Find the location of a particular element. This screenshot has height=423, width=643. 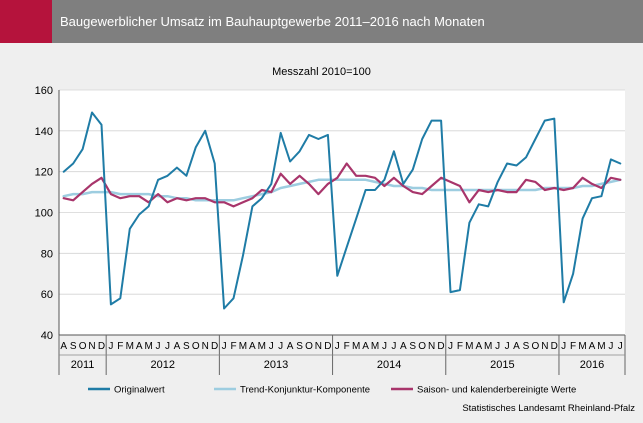

y-tick-label: 80 is located at coordinates (47, 254).